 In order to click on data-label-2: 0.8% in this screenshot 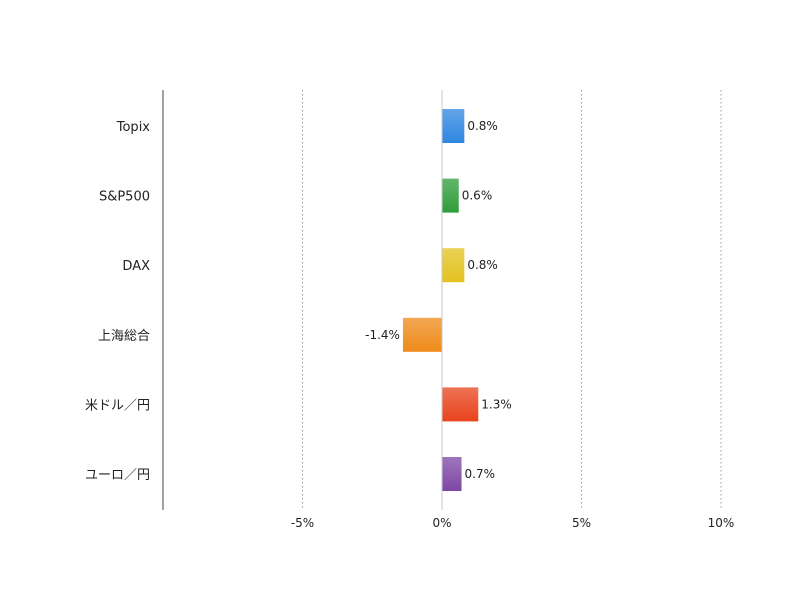, I will do `click(482, 265)`.